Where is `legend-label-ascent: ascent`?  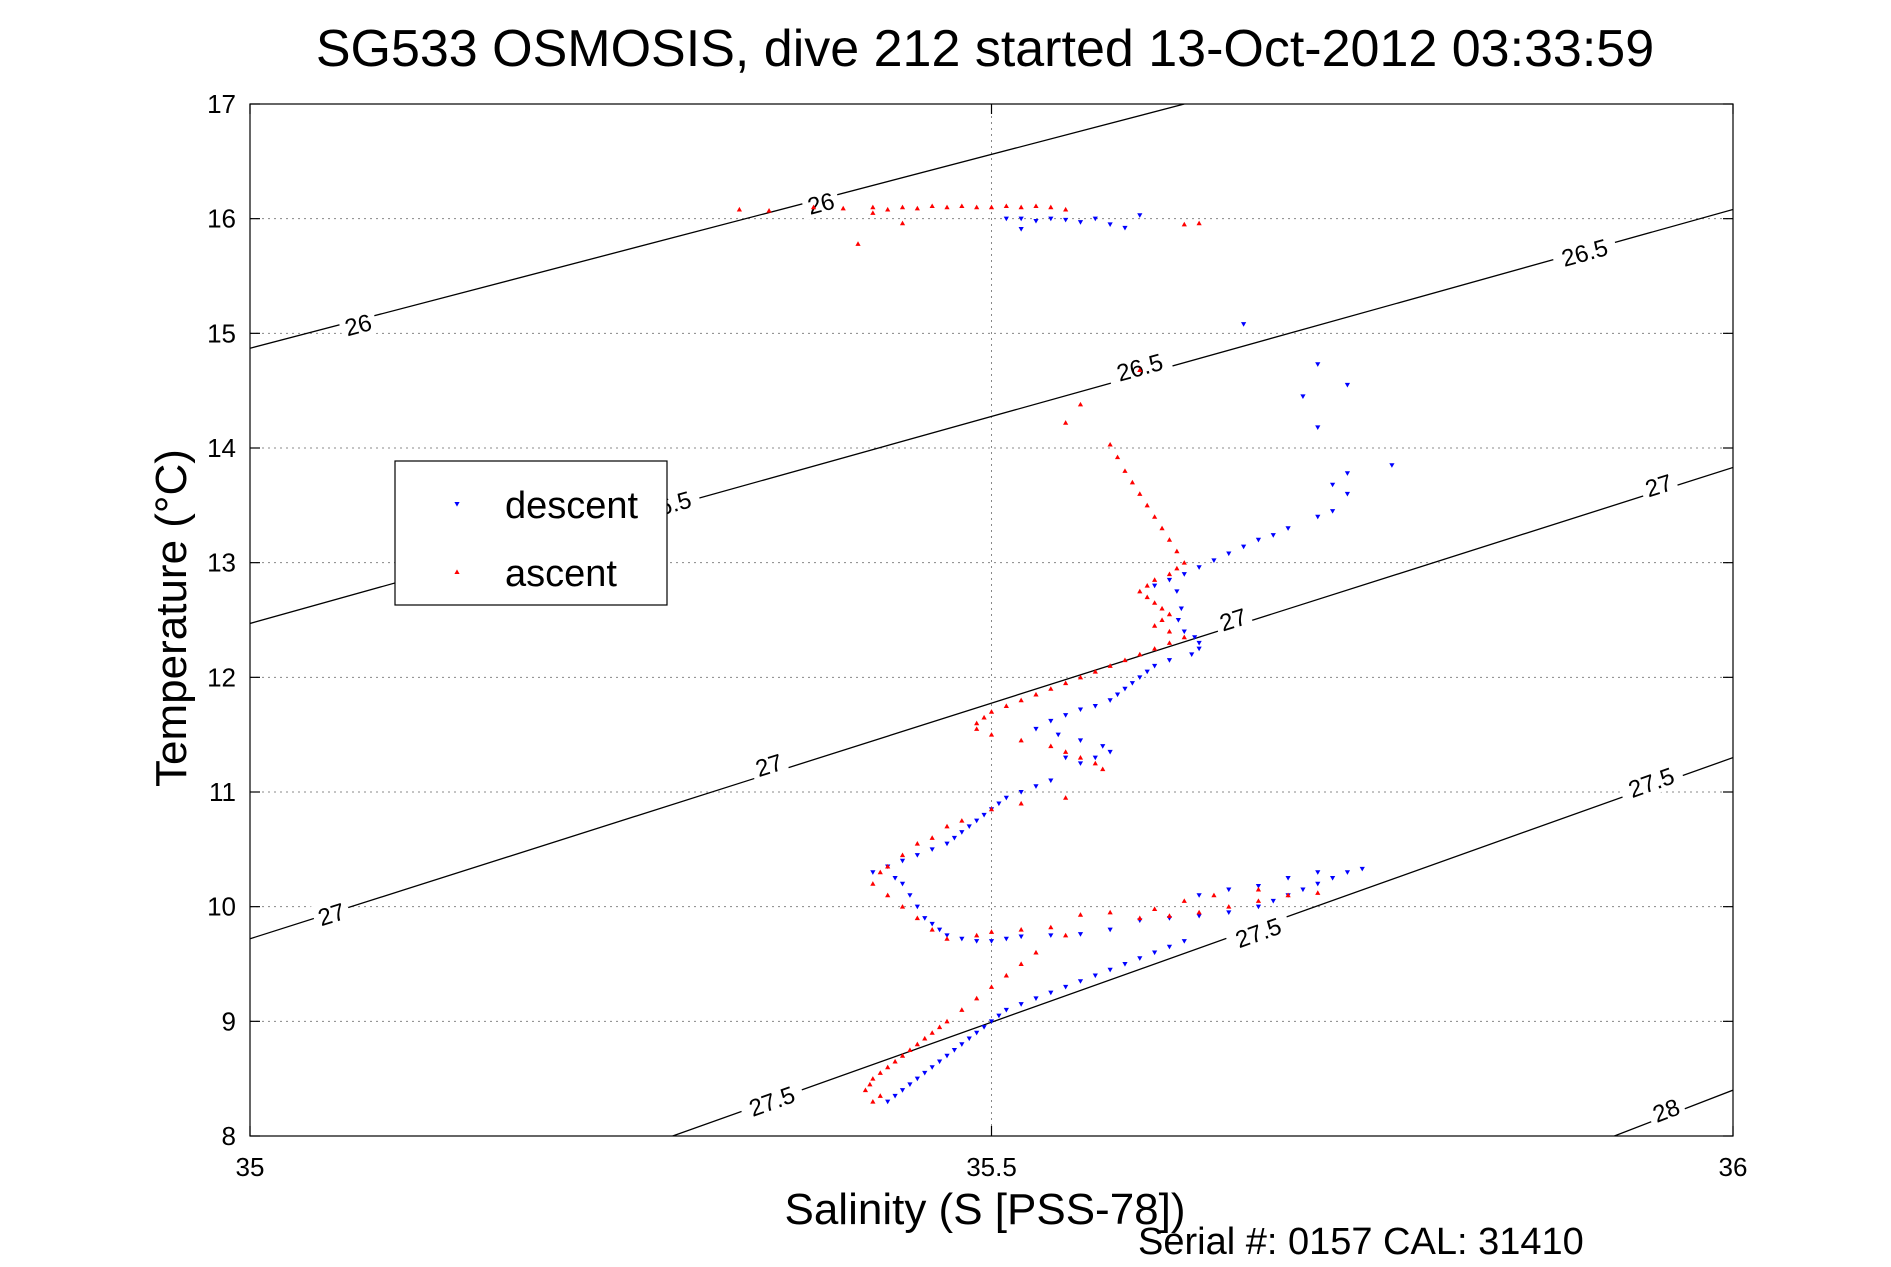
legend-label-ascent: ascent is located at coordinates (561, 574).